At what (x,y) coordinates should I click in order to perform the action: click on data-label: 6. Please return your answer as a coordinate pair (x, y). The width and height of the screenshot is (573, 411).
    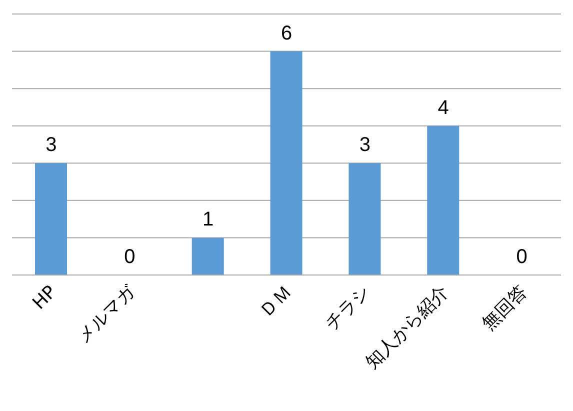
    Looking at the image, I should click on (286, 33).